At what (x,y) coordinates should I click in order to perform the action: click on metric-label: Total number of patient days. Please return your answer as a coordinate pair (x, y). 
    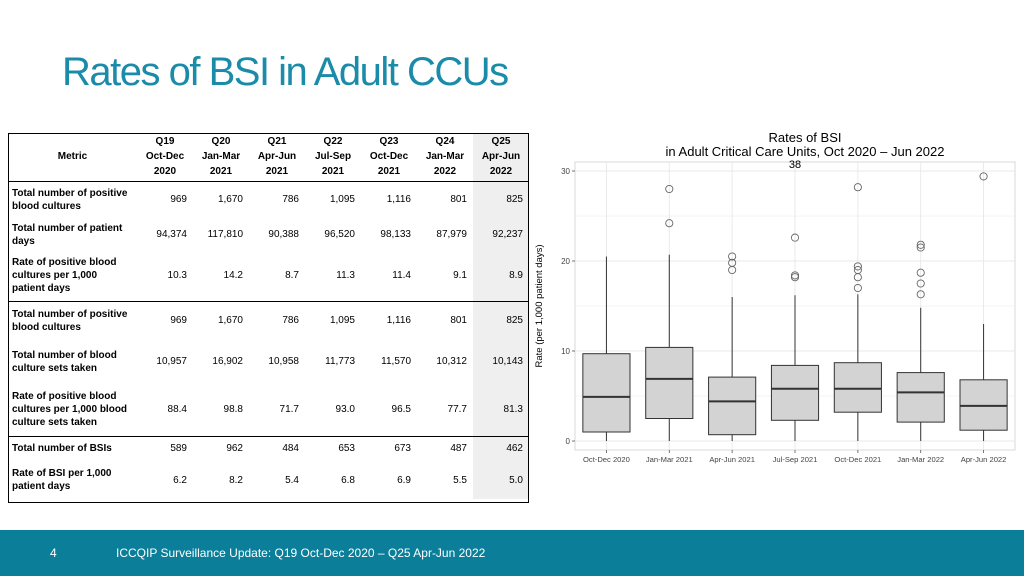
    Looking at the image, I should click on (72, 234).